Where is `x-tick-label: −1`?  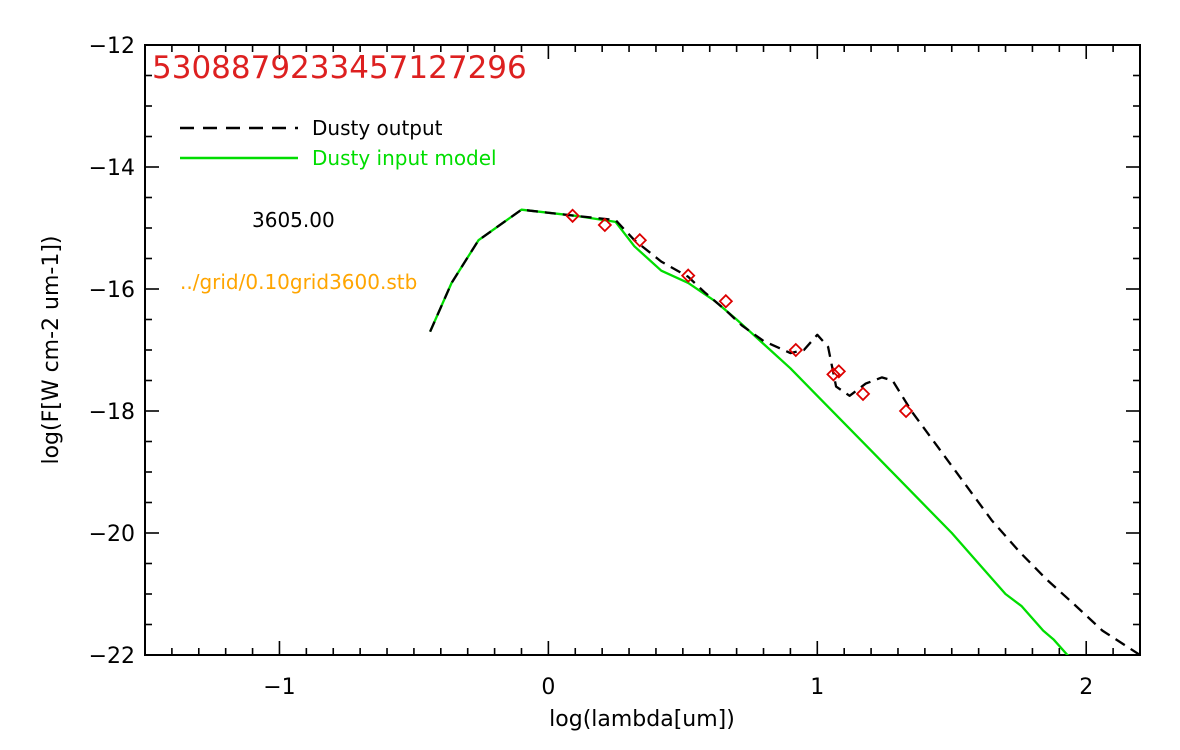 x-tick-label: −1 is located at coordinates (279, 687).